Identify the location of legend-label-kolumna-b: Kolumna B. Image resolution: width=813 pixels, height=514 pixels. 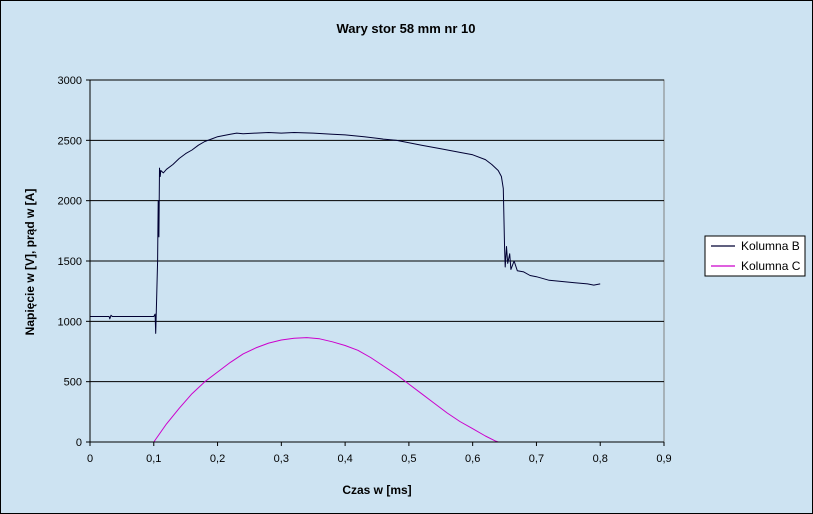
(770, 246).